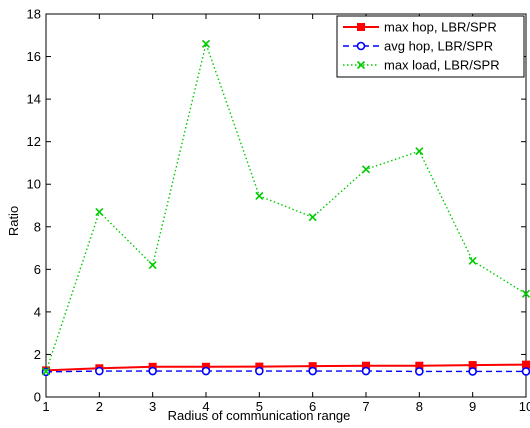 The image size is (530, 428). What do you see at coordinates (365, 406) in the screenshot?
I see `x-tick-label: 7` at bounding box center [365, 406].